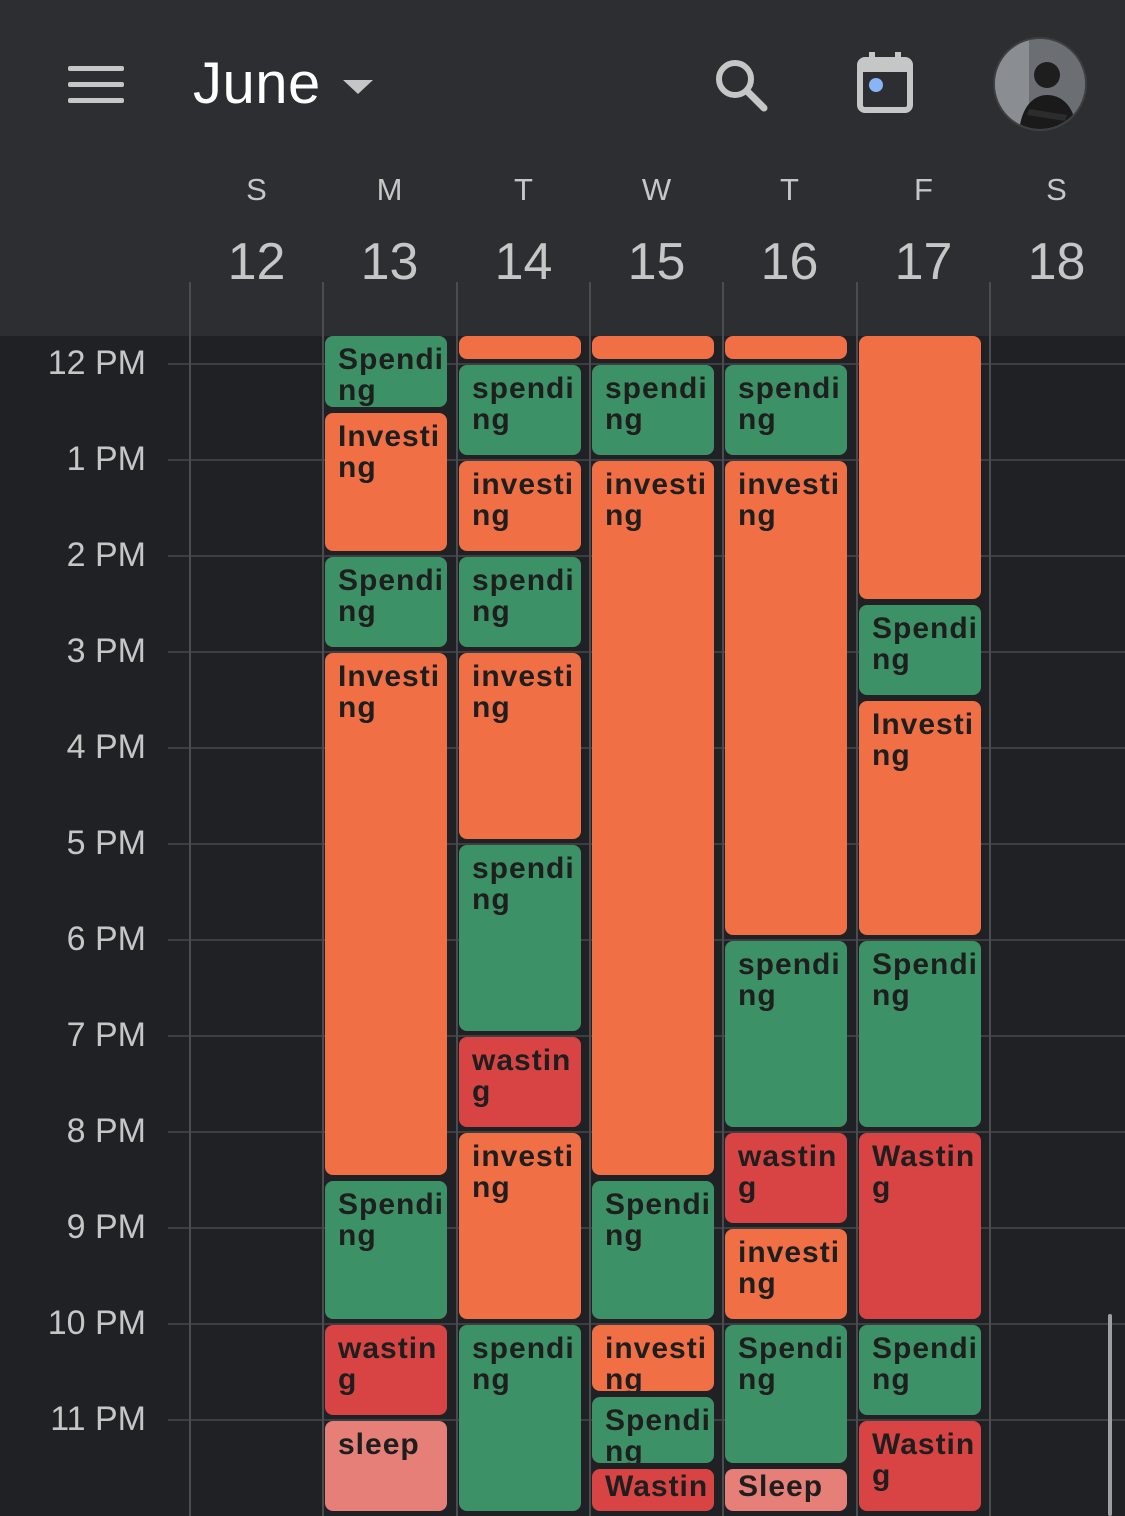 The image size is (1125, 1516). I want to click on avatar-photo-icon, so click(1040, 84).